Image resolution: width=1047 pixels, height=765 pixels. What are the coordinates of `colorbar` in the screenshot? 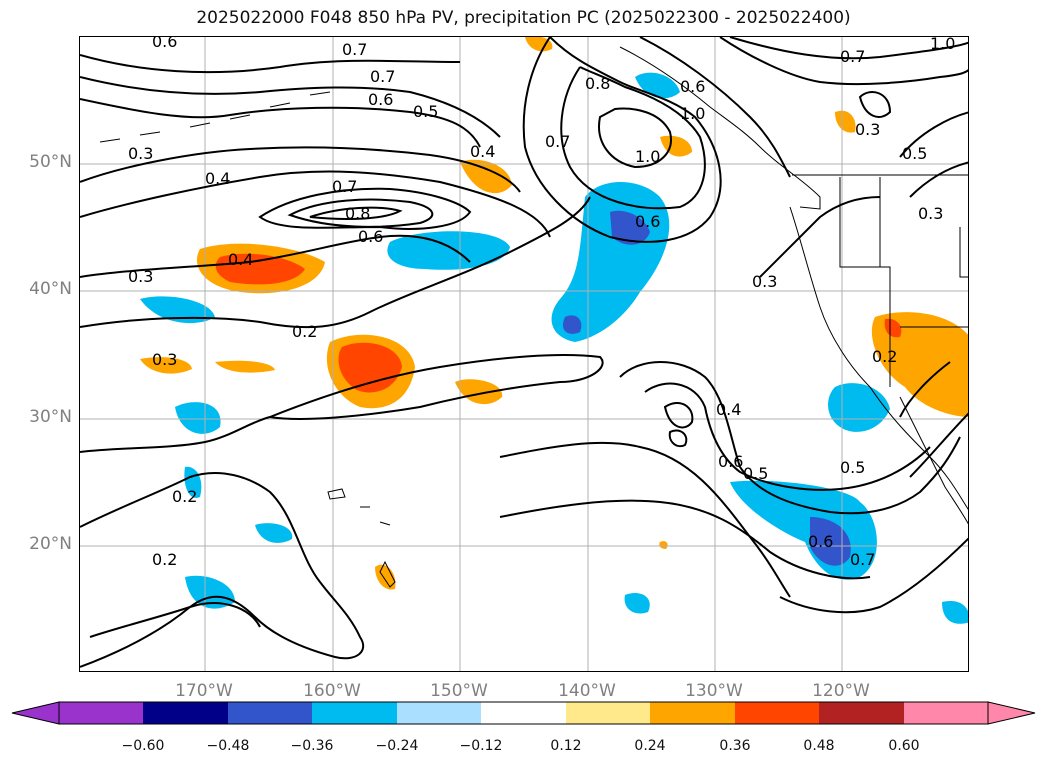 It's located at (523, 713).